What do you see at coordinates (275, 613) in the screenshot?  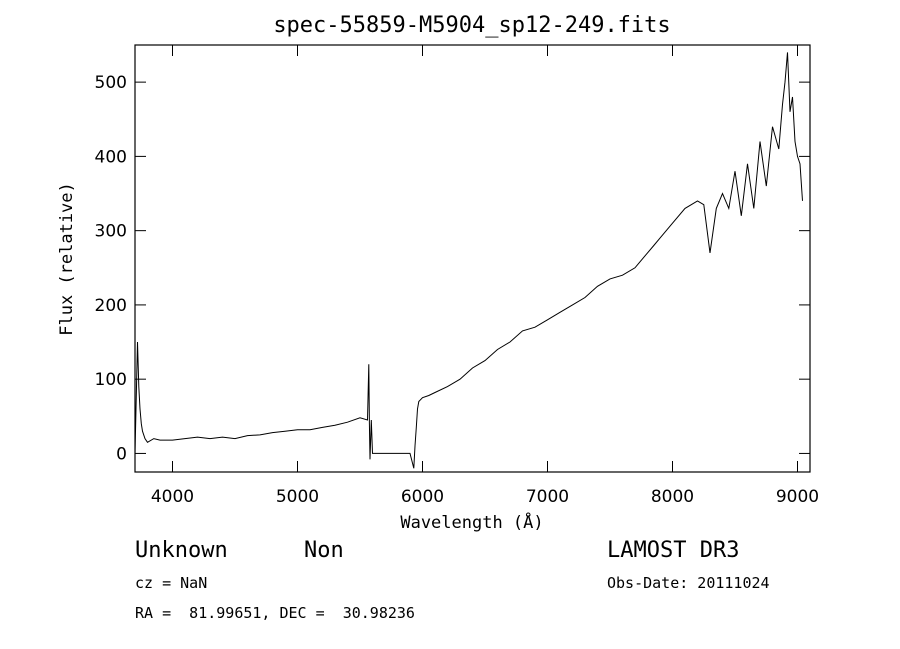 I see `coordinates: RA = 81.99651, DEC = 30.98236` at bounding box center [275, 613].